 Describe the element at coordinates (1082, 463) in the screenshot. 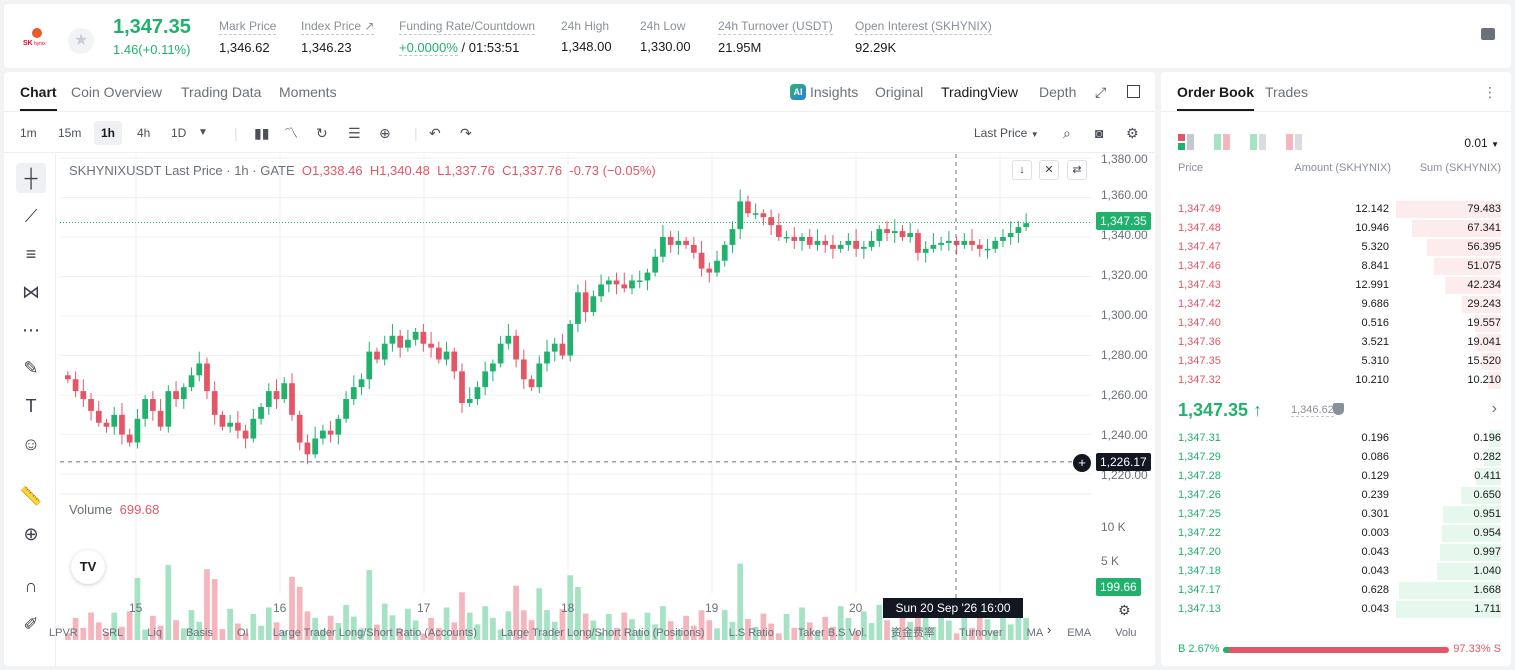

I see `add-alert-icon: +` at that location.